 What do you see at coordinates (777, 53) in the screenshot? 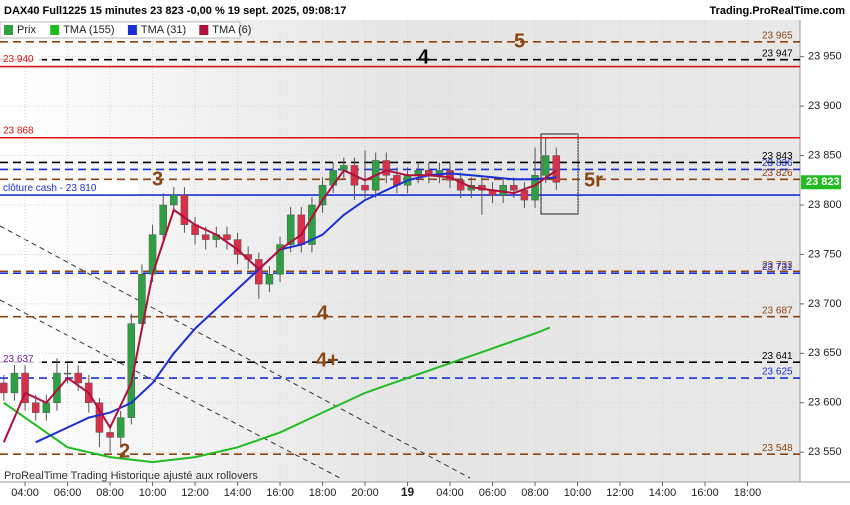
I see `level-label: 23 947` at bounding box center [777, 53].